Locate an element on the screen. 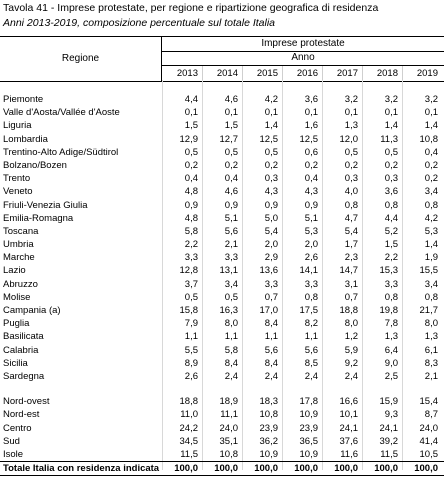 This screenshot has width=446, height=484. table-cell: 7,9 is located at coordinates (191, 324).